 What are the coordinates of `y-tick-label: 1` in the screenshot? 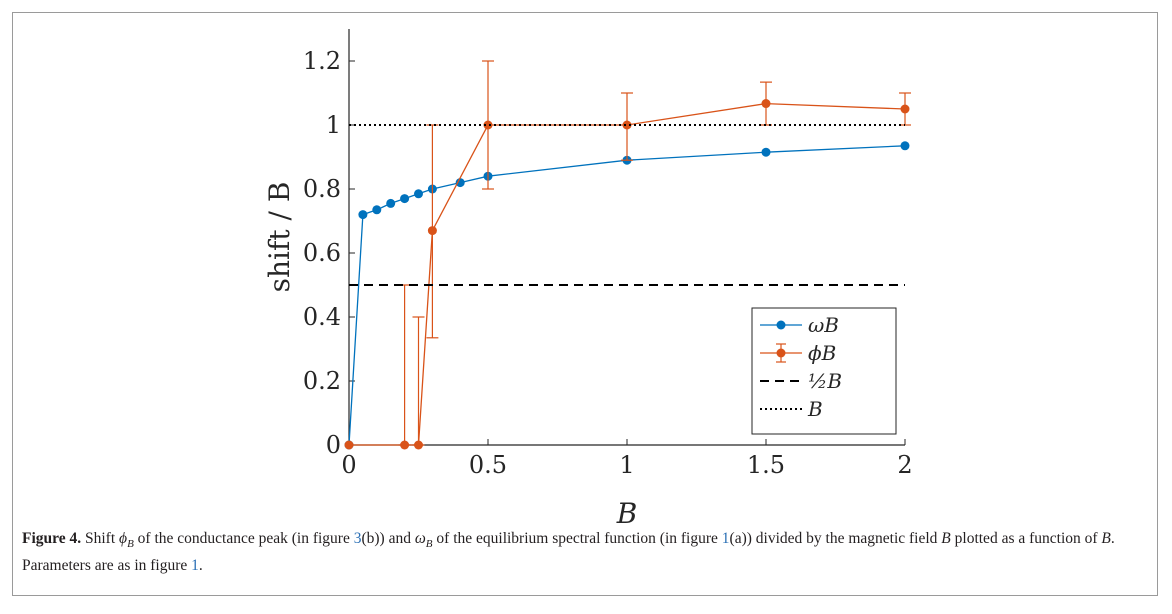 It's located at (333, 125).